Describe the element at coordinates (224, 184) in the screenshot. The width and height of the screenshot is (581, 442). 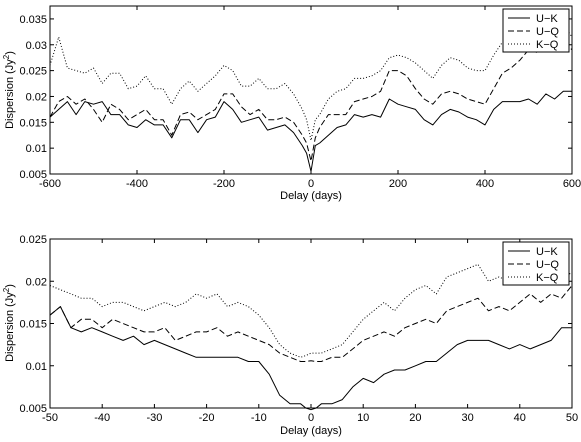
I see `x-tick-label: -200` at that location.